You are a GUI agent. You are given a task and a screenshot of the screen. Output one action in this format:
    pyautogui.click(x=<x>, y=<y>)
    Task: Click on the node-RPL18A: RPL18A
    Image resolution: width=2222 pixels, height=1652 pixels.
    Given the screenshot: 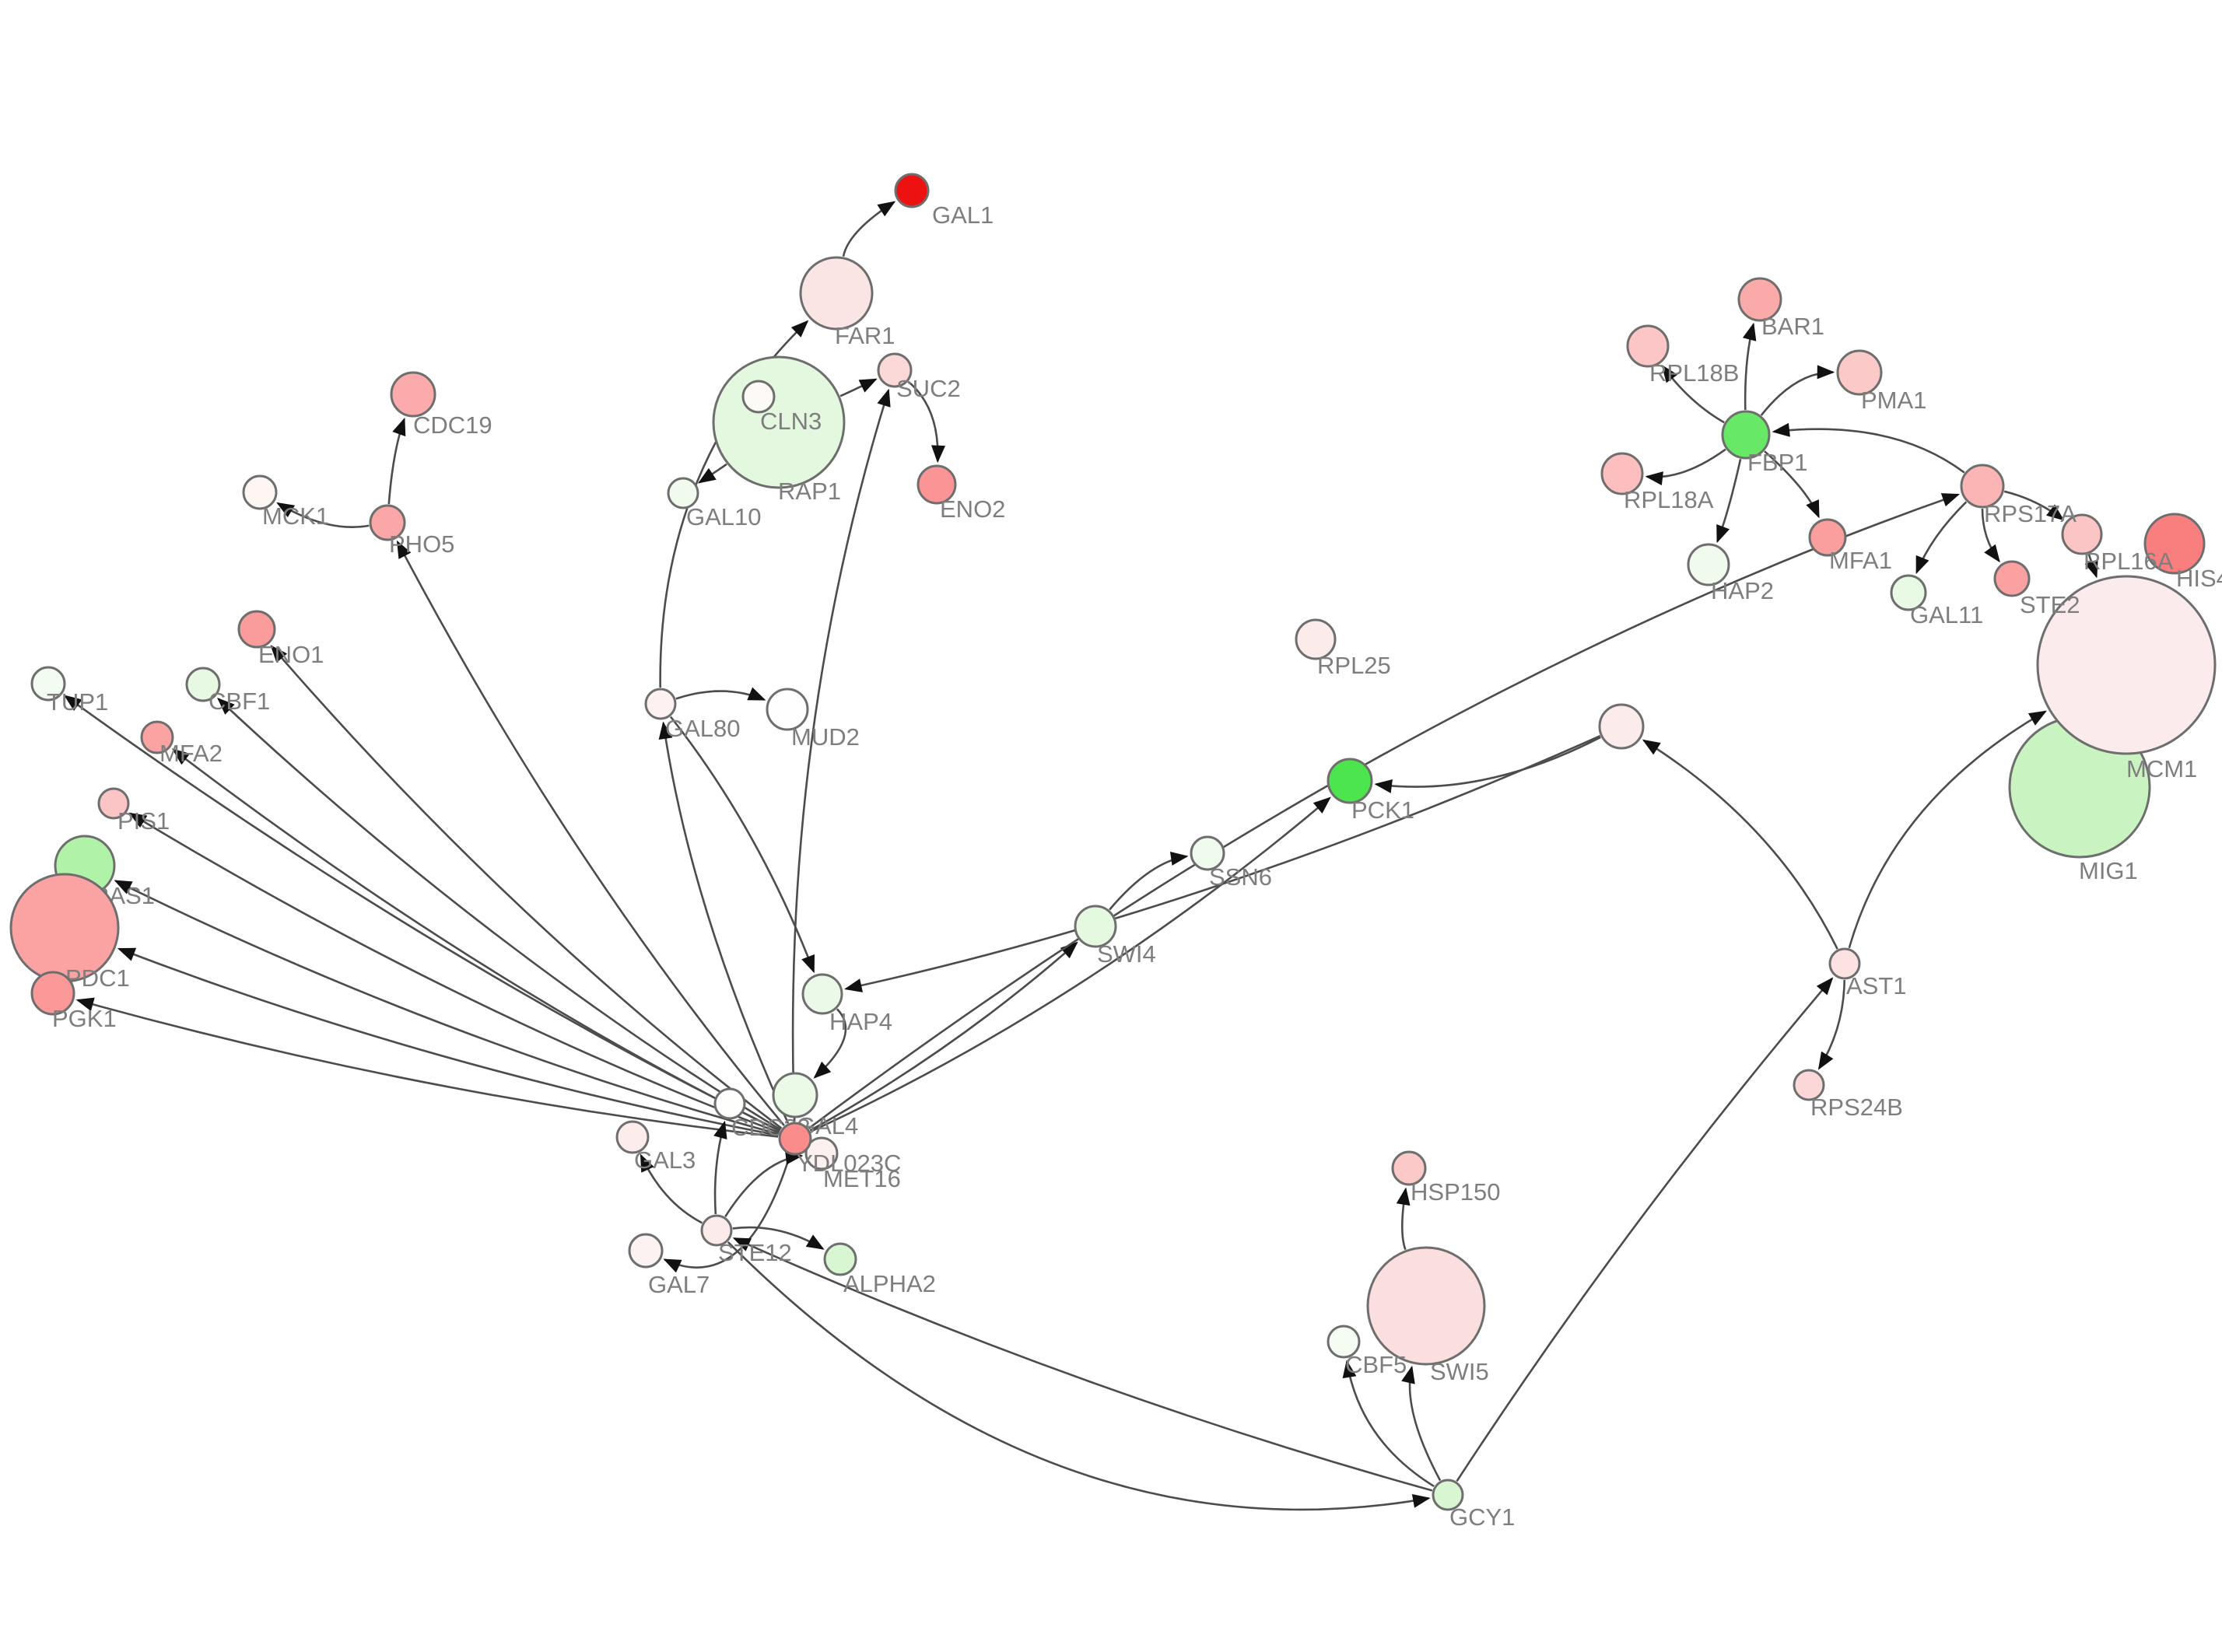 What is the action you would take?
    pyautogui.click(x=1657, y=483)
    